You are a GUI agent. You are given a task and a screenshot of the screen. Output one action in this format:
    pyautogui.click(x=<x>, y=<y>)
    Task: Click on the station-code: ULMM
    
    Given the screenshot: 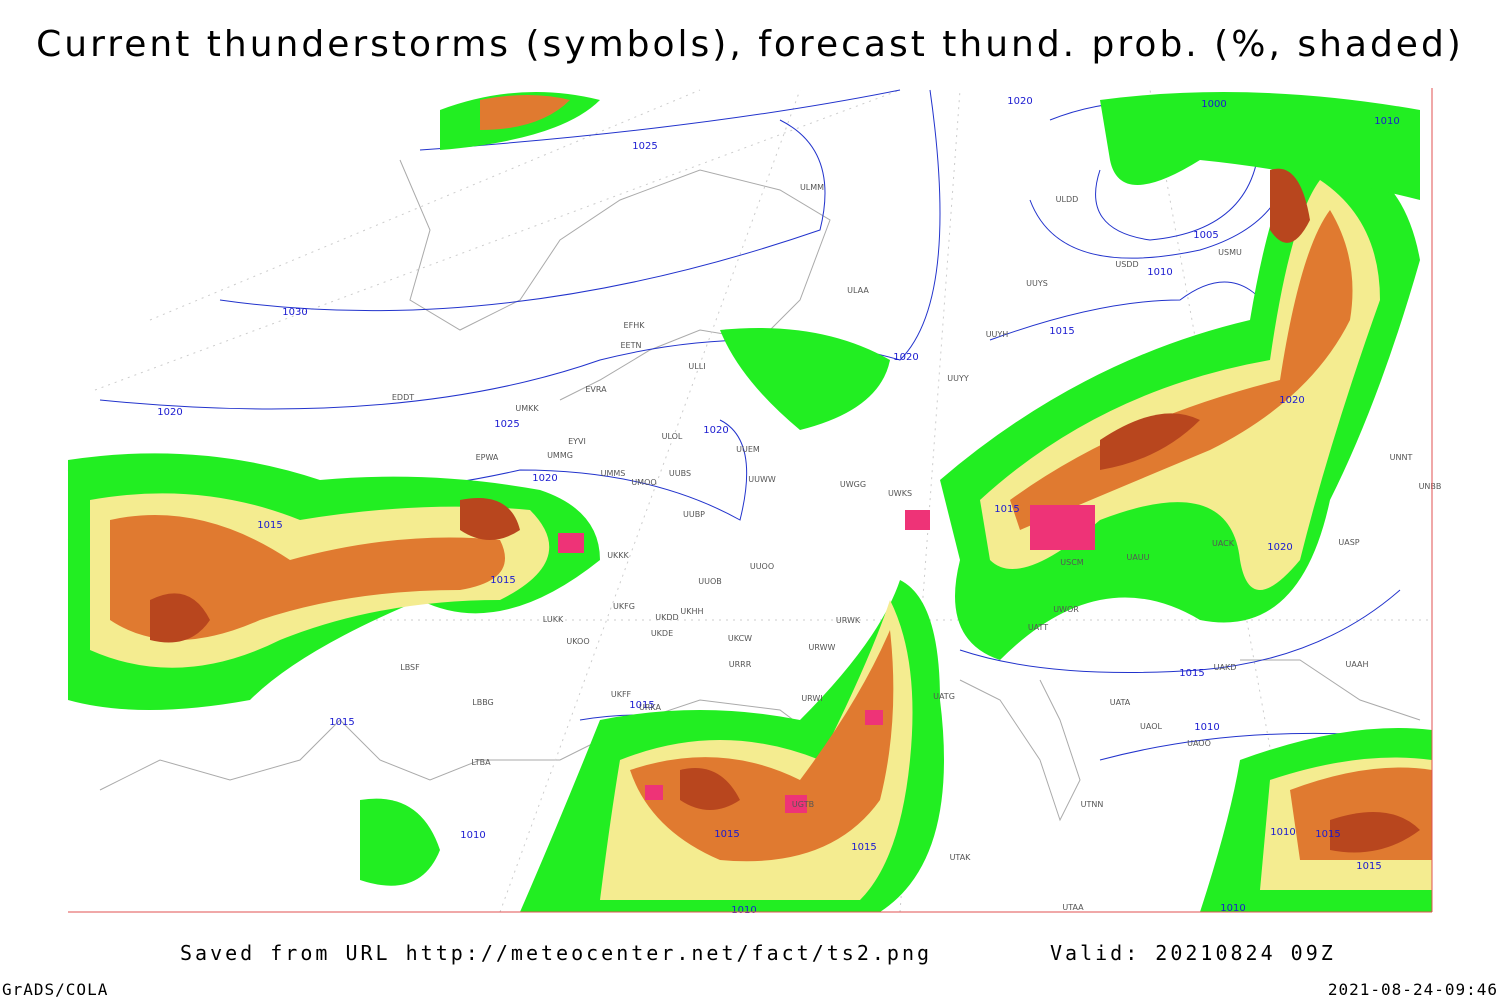 What is the action you would take?
    pyautogui.click(x=812, y=187)
    